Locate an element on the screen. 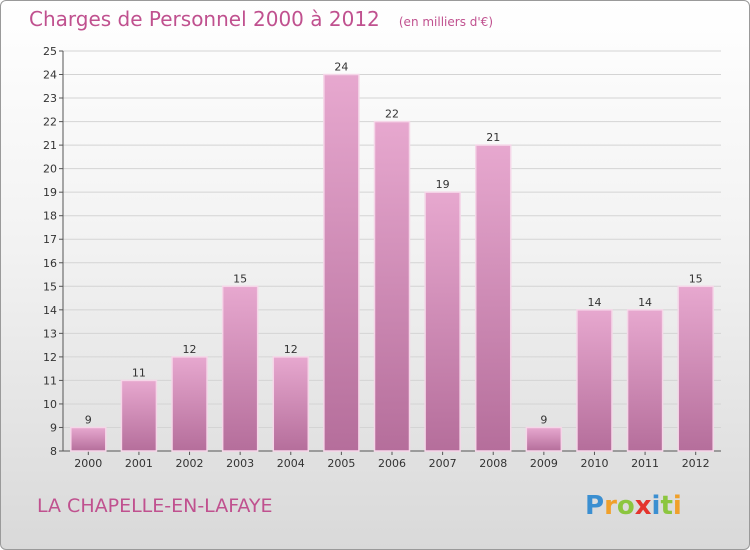  x-tick-label: 2000 is located at coordinates (88, 463).